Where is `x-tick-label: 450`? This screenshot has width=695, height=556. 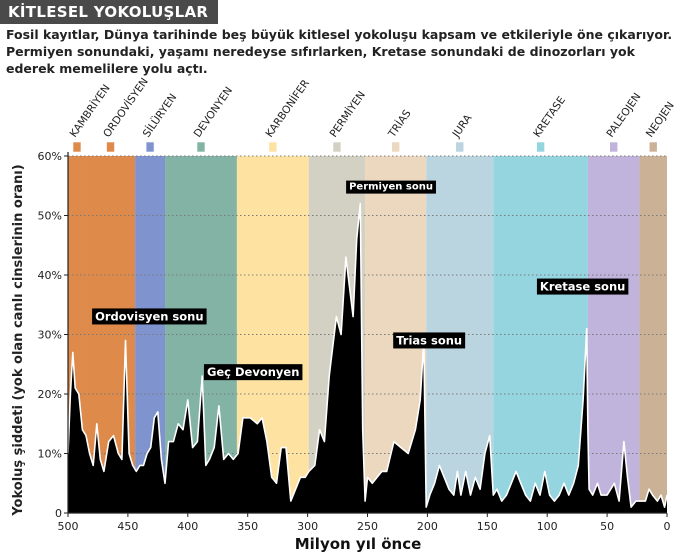
x-tick-label: 450 is located at coordinates (127, 526).